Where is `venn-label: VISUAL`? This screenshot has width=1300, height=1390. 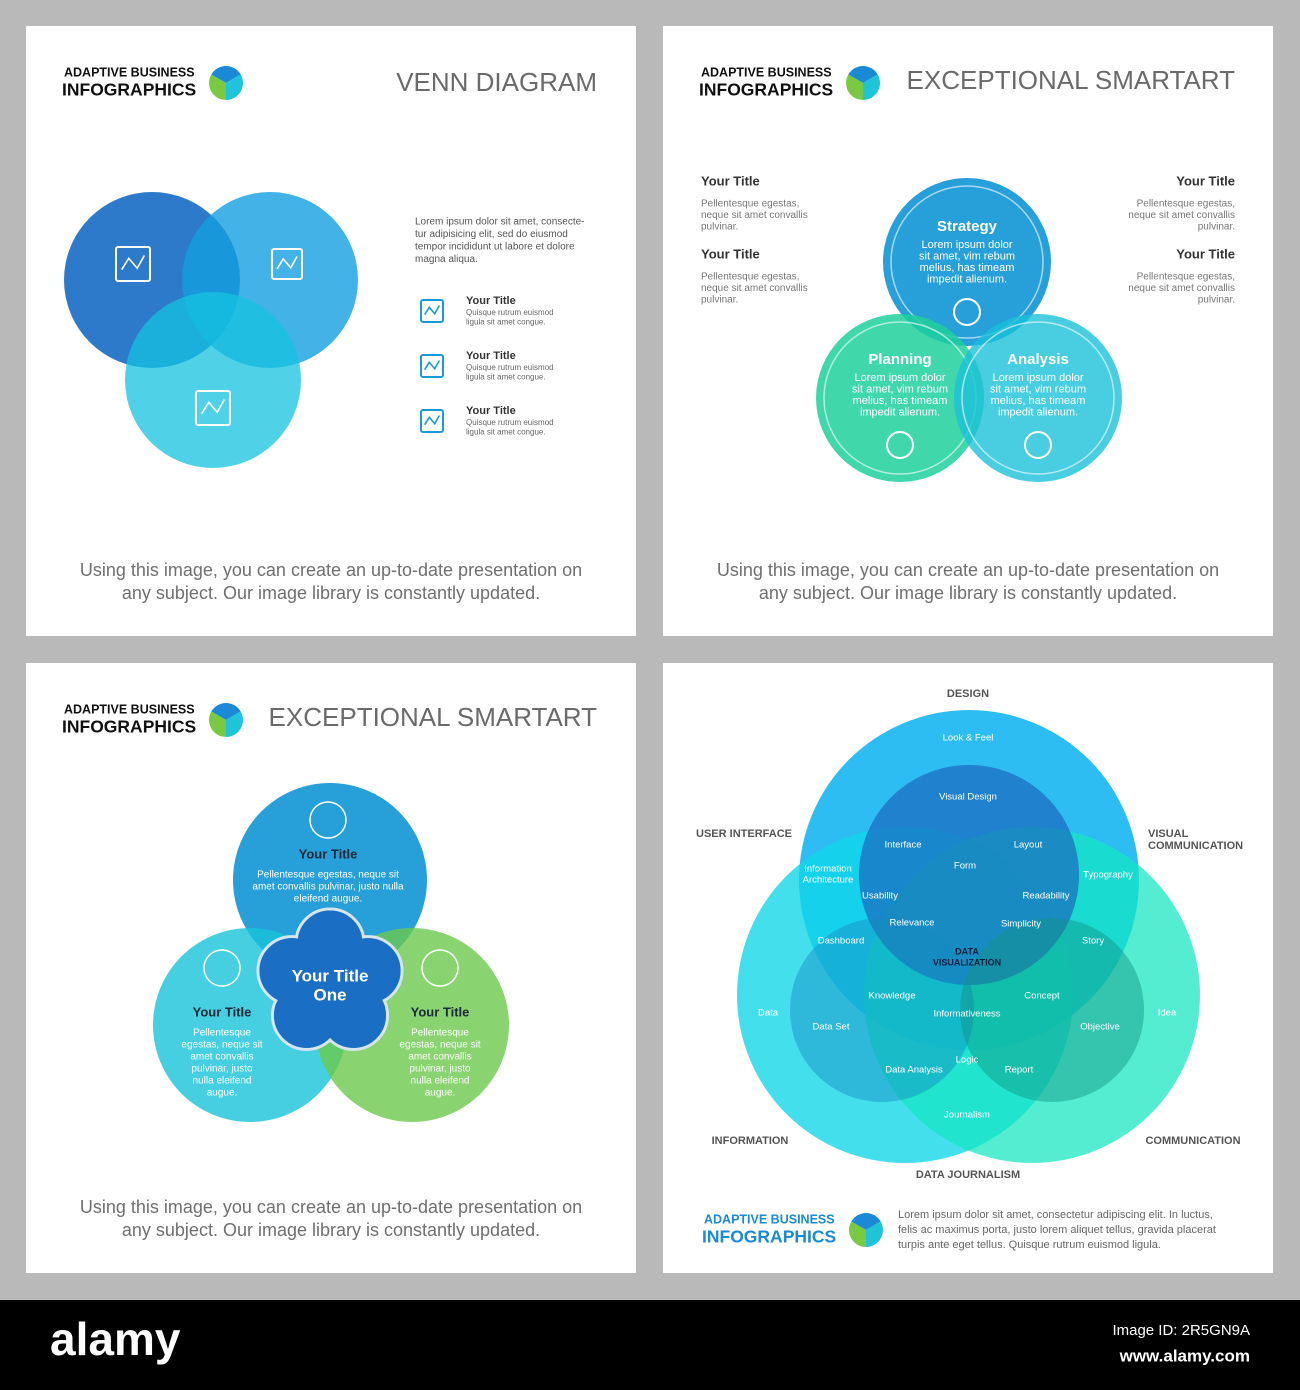 venn-label: VISUAL is located at coordinates (1168, 834).